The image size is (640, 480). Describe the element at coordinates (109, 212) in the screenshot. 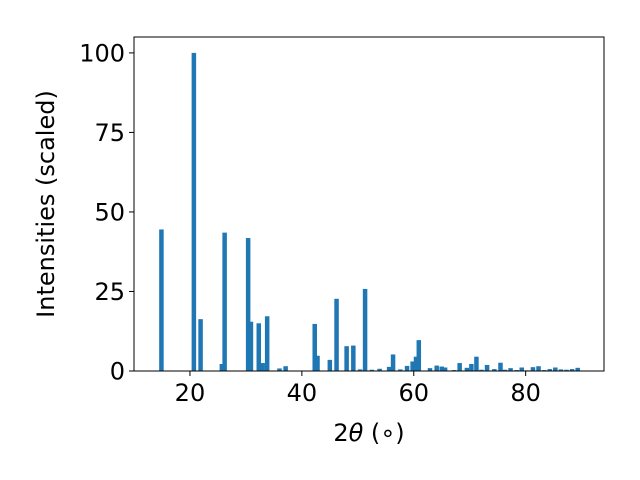

I see `y-tick-label: 50` at that location.